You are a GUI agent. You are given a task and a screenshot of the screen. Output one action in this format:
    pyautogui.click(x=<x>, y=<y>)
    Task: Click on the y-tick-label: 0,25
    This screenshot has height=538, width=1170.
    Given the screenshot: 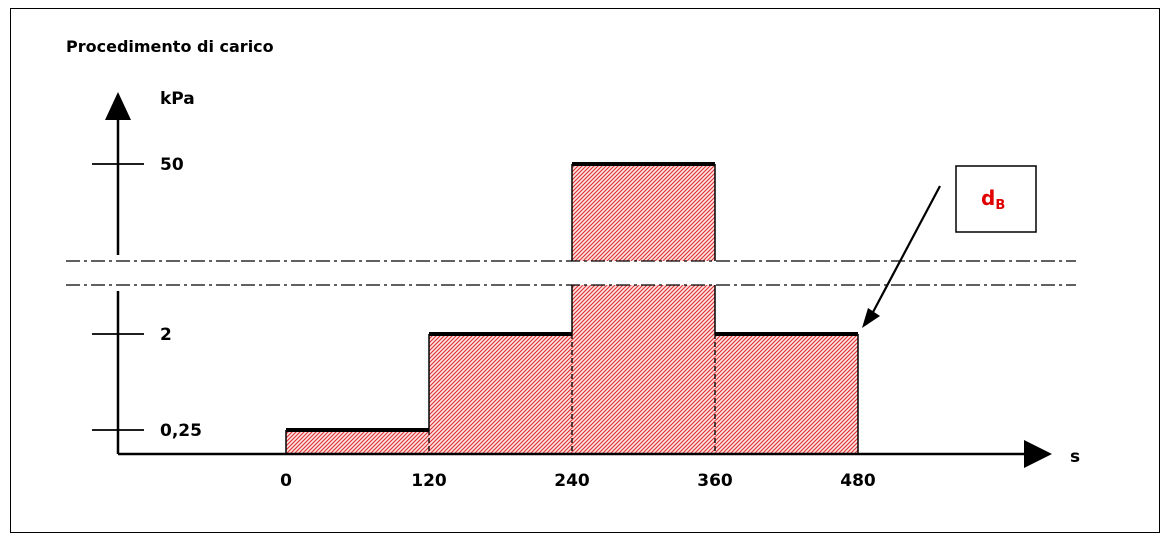 What is the action you would take?
    pyautogui.click(x=181, y=431)
    